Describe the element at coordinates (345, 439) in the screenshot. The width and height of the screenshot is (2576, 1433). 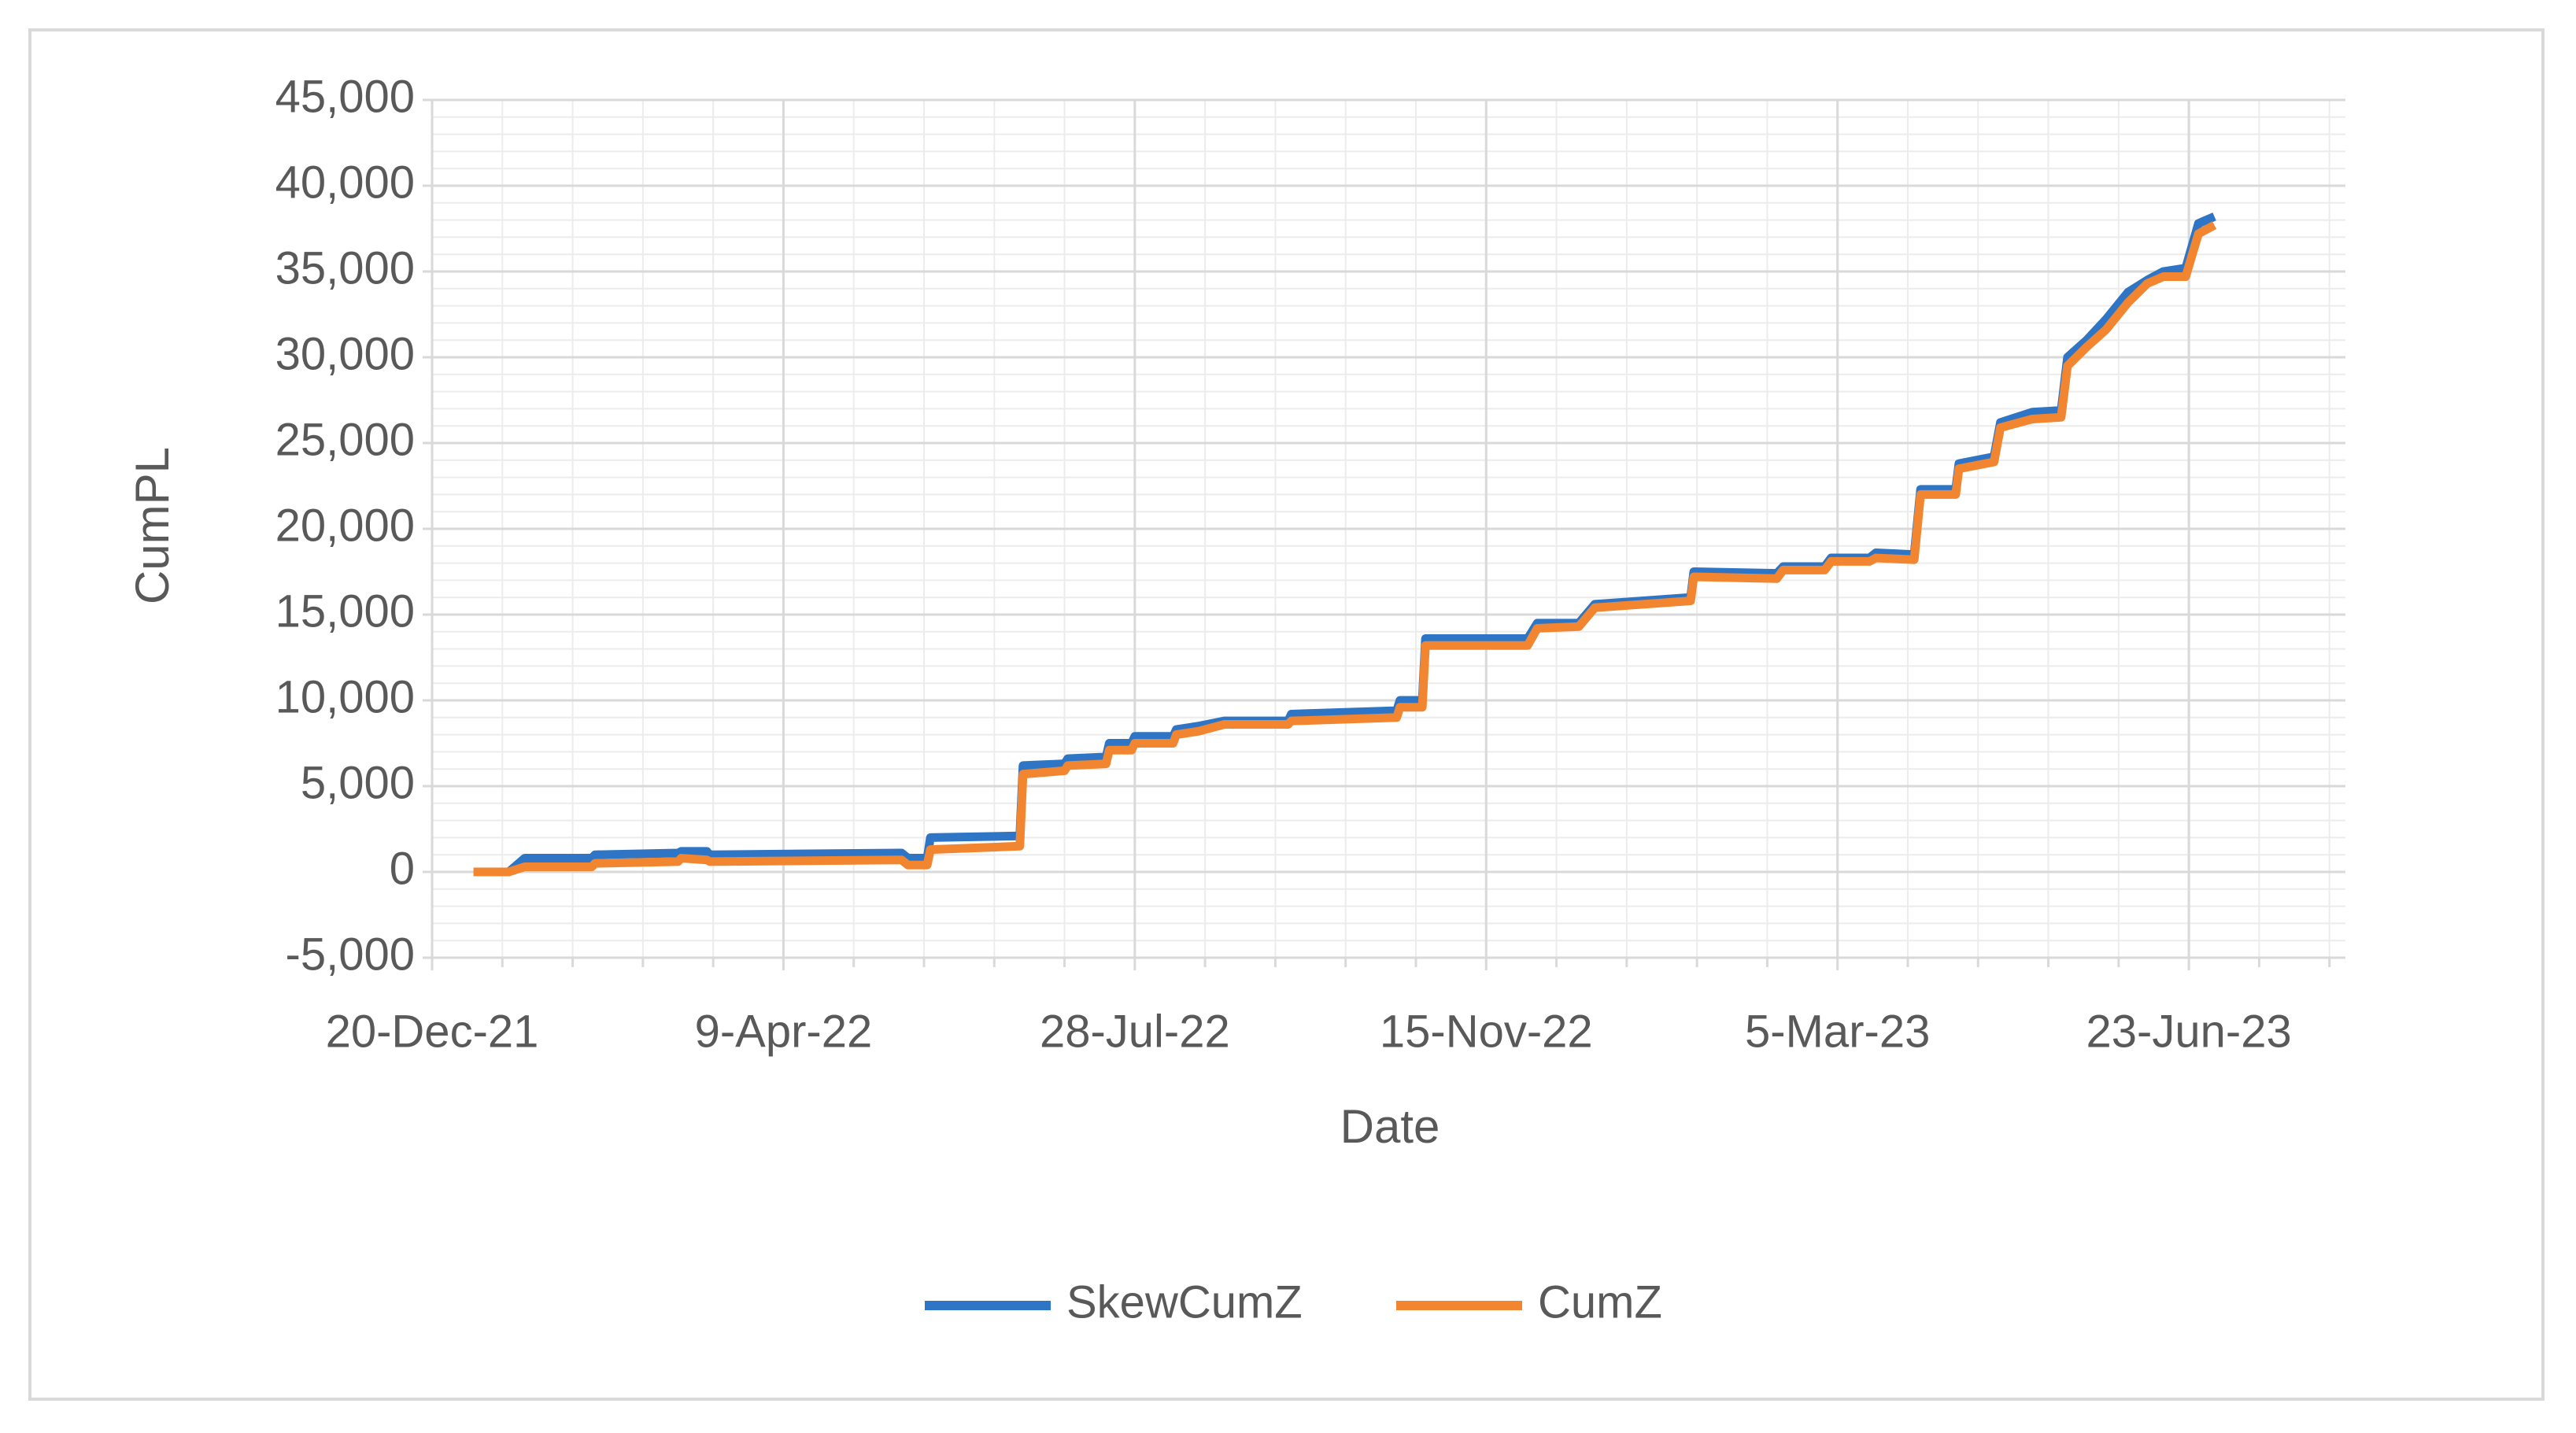
I see `y-tick-label: 25,000` at that location.